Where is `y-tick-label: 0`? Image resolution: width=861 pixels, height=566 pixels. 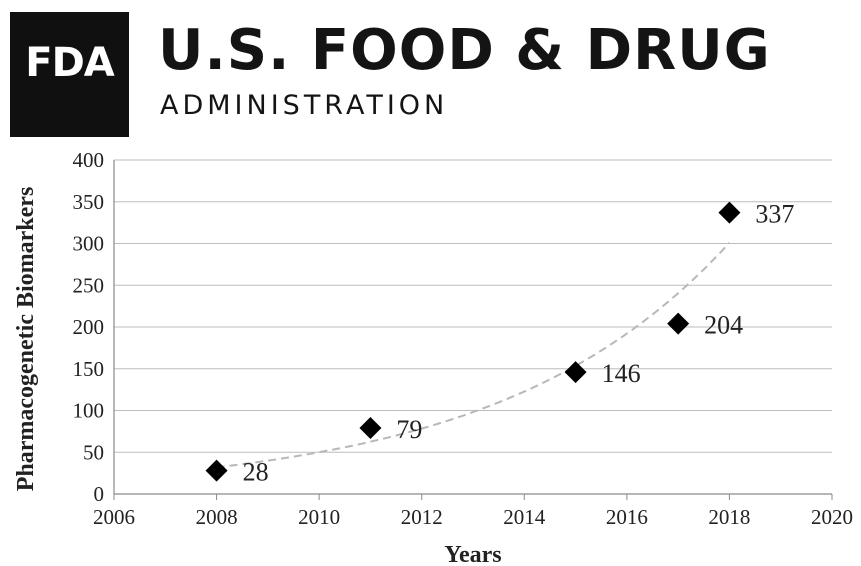 y-tick-label: 0 is located at coordinates (99, 494).